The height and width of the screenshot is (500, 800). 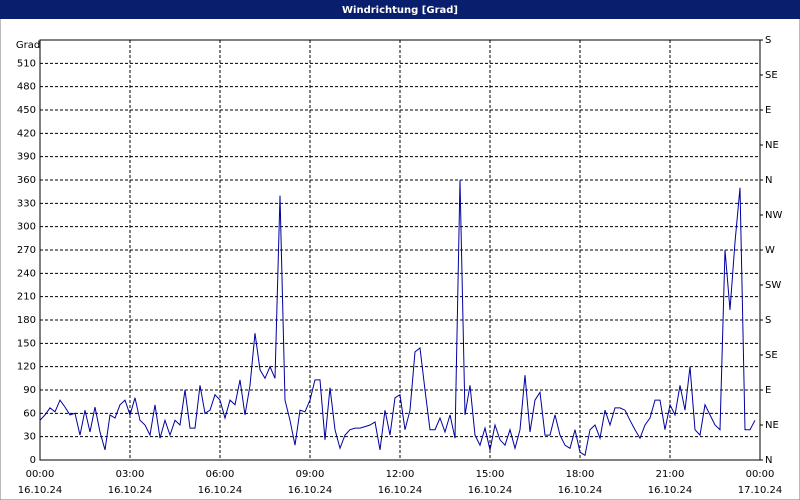 I want to click on chart-title: Windrichtung [Grad], so click(x=400, y=10).